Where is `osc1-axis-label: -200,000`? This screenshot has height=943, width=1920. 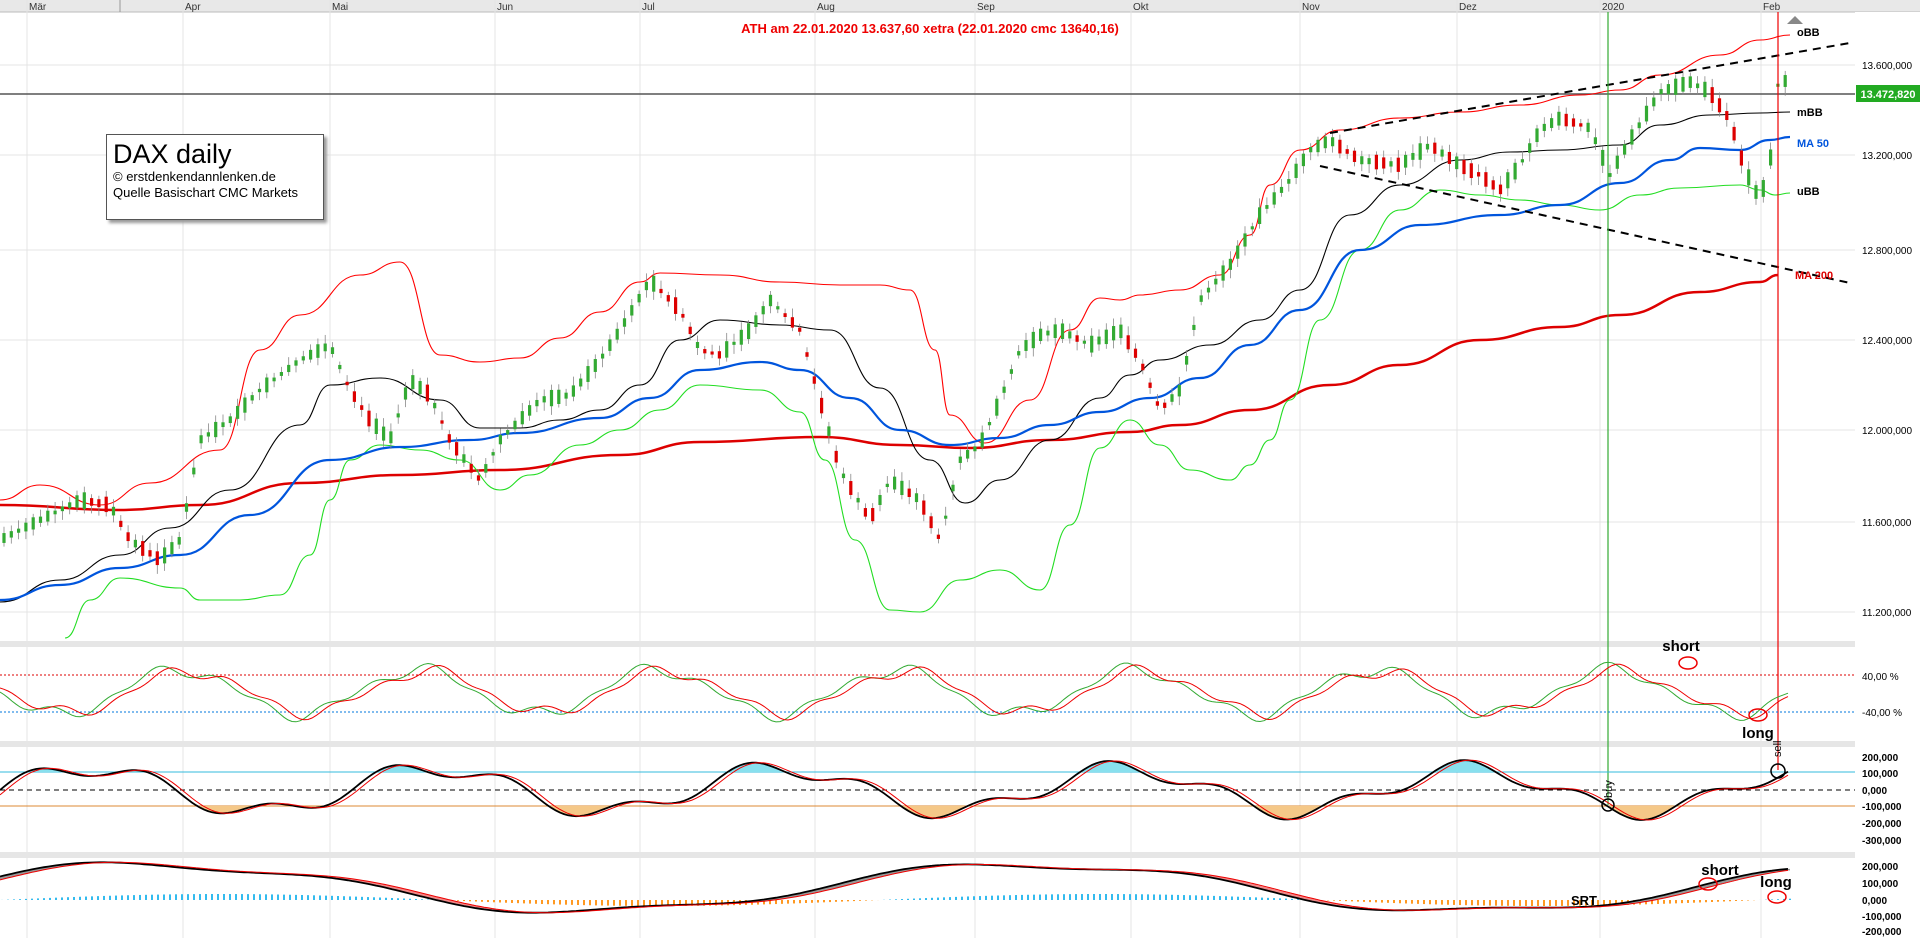 osc1-axis-label: -200,000 is located at coordinates (1882, 824).